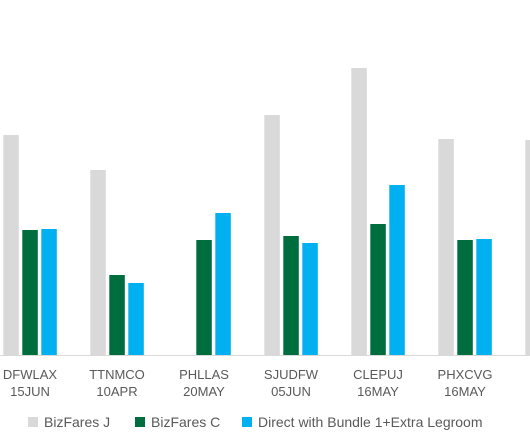 The image size is (530, 442). Describe the element at coordinates (186, 422) in the screenshot. I see `legend-label: BizFares C` at that location.